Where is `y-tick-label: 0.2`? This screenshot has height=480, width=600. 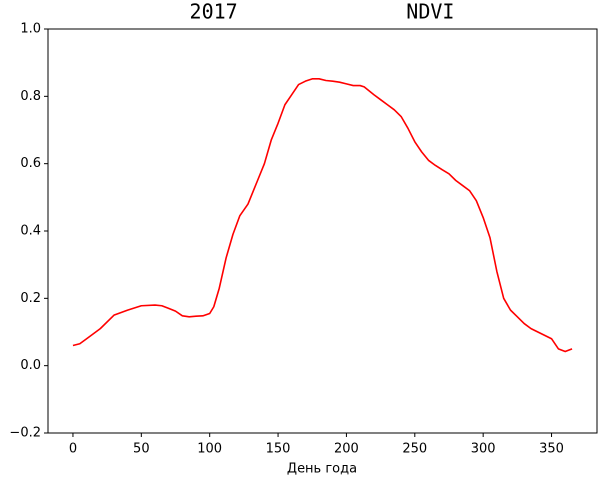
y-tick-label: 0.2 is located at coordinates (30, 298).